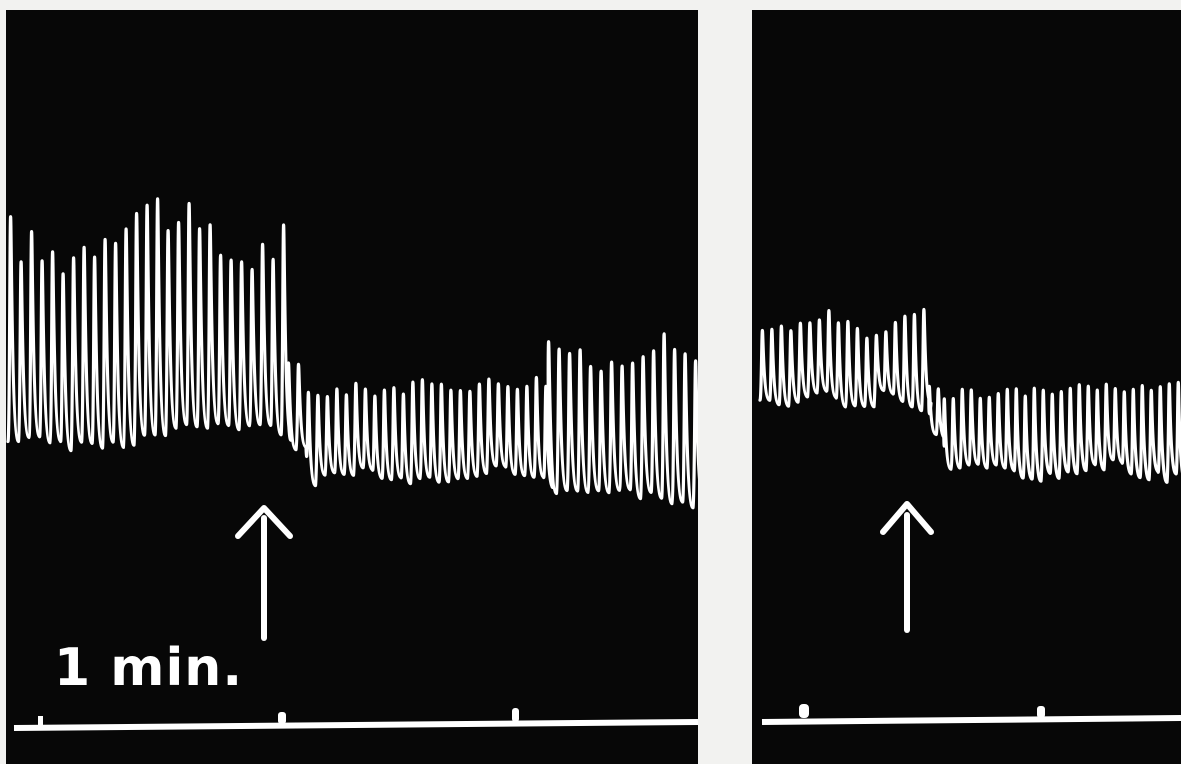  What do you see at coordinates (264, 573) in the screenshot?
I see `left-stimulus-arrow` at bounding box center [264, 573].